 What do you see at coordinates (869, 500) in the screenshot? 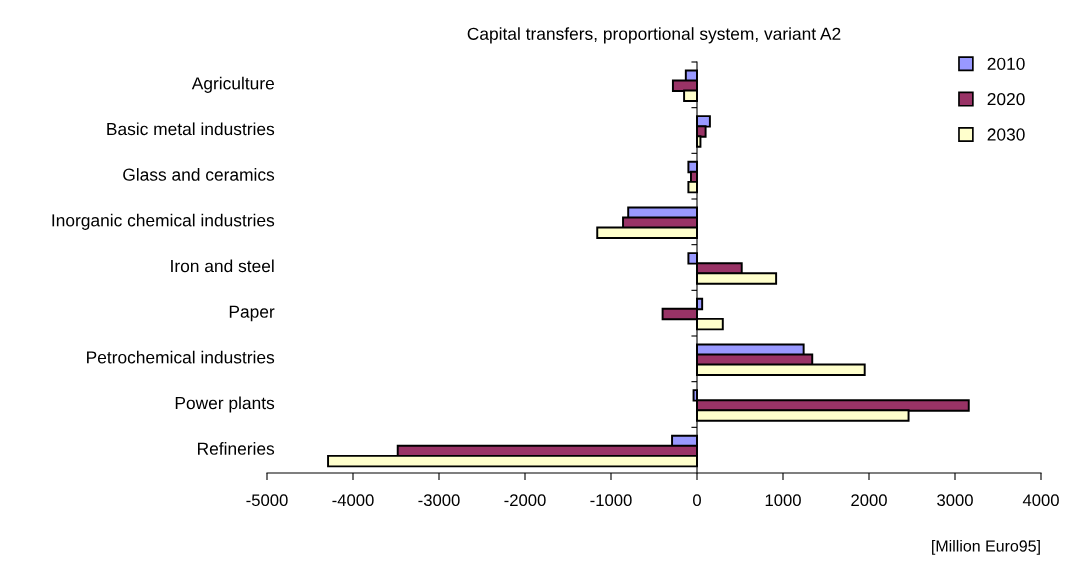
I see `x-tick-label: 2000` at bounding box center [869, 500].